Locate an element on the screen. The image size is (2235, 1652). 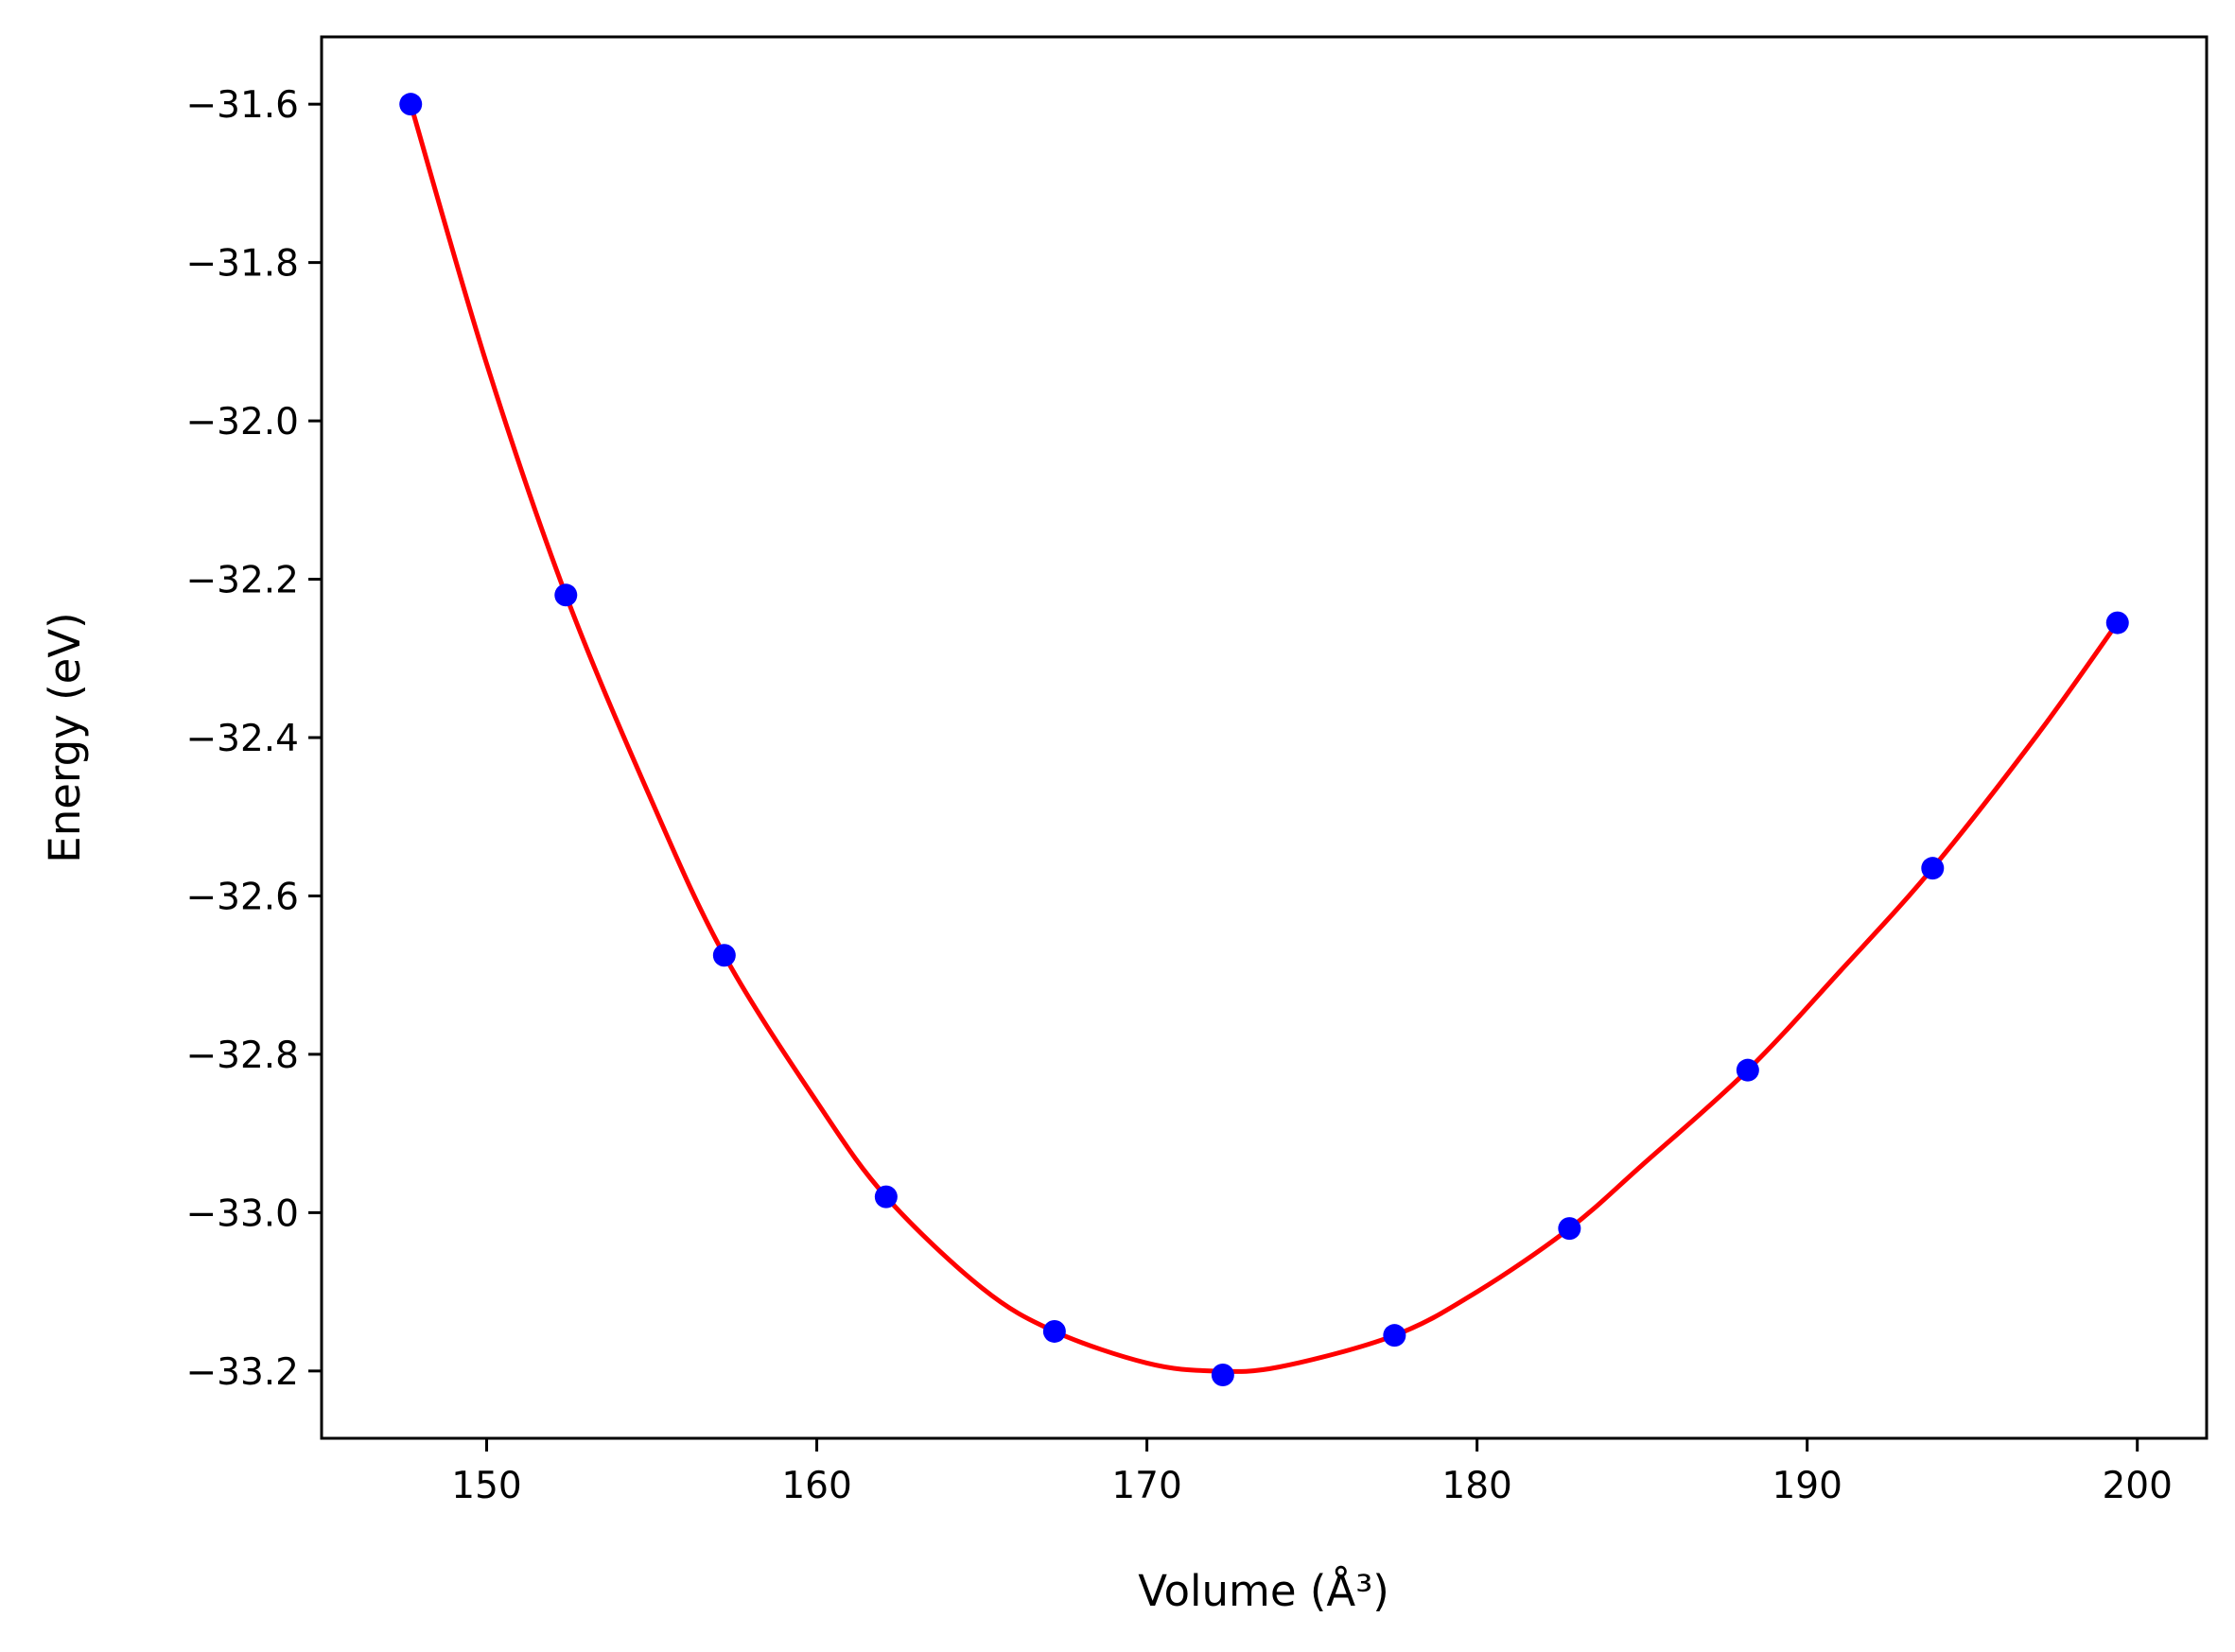
y-tick-label: −33.0 is located at coordinates (242, 1213).